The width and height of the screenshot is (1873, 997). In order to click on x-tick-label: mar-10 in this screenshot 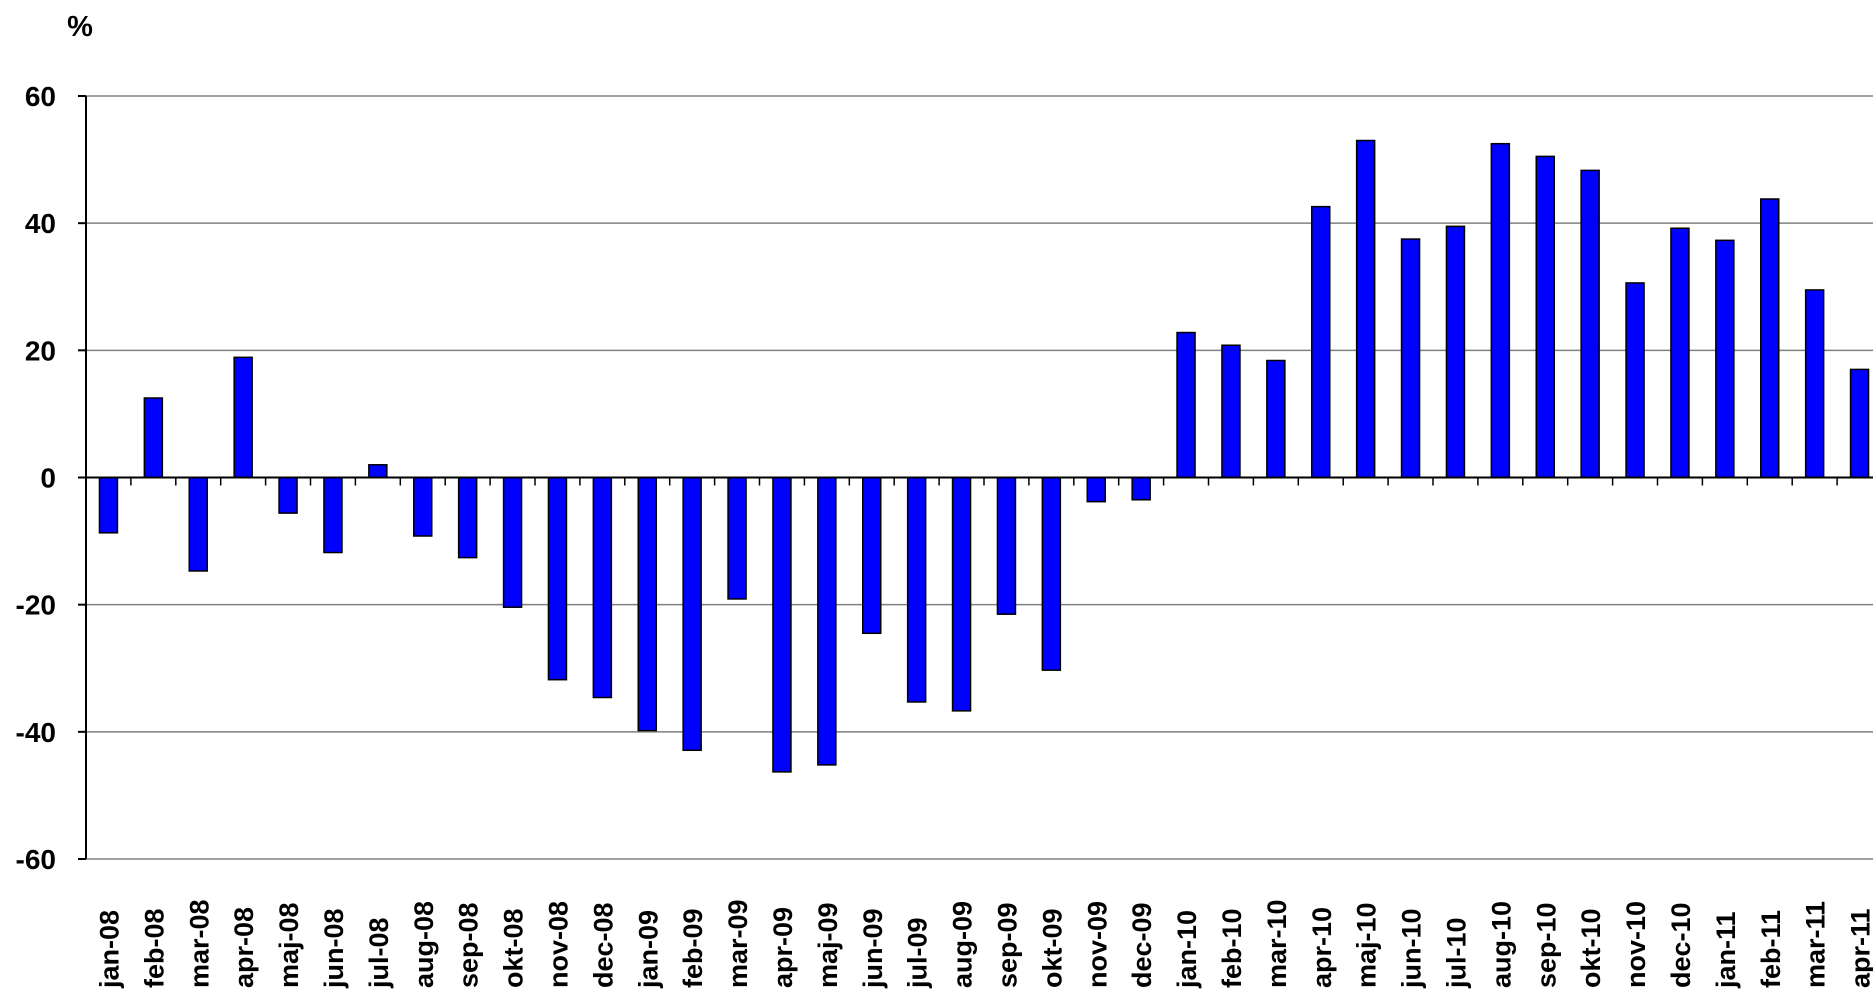, I will do `click(1277, 943)`.